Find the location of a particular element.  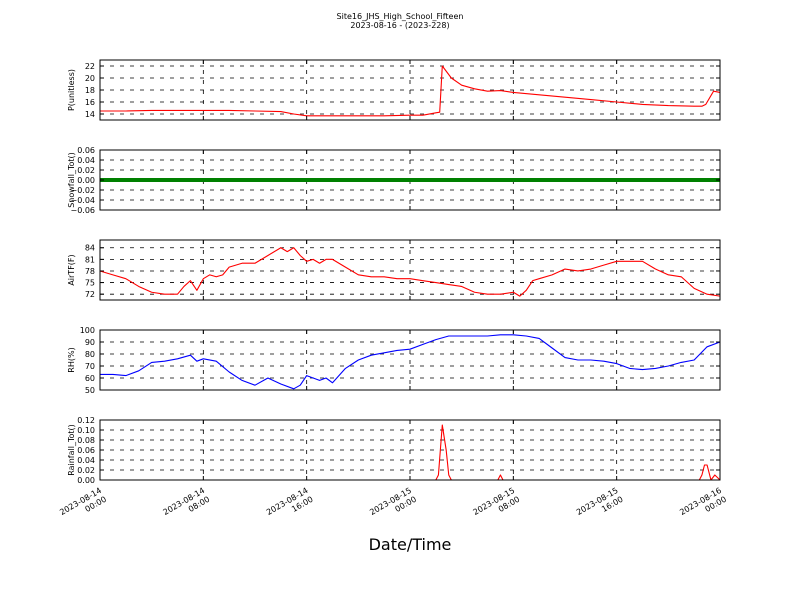

y-tick-label: −0.04 is located at coordinates (82, 200).